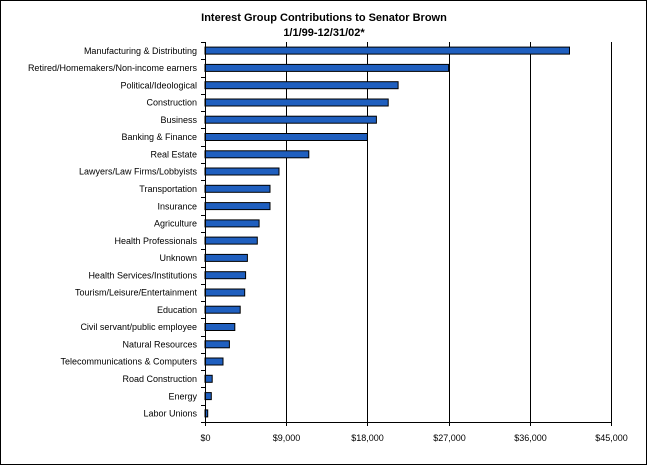  What do you see at coordinates (449, 438) in the screenshot?
I see `x-tick-label-3: $27,000` at bounding box center [449, 438].